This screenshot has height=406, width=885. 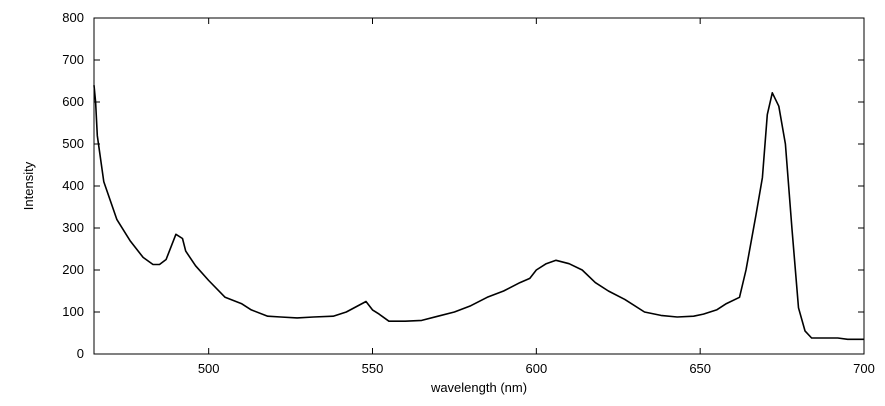 What do you see at coordinates (536, 368) in the screenshot?
I see `x-tick-label: 600` at bounding box center [536, 368].